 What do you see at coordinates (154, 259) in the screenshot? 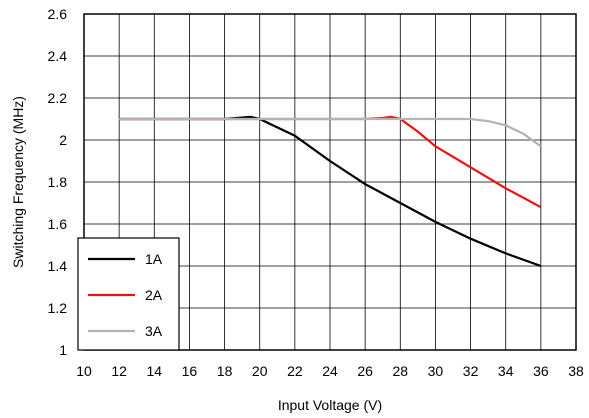
I see `legend-label: 1A` at bounding box center [154, 259].